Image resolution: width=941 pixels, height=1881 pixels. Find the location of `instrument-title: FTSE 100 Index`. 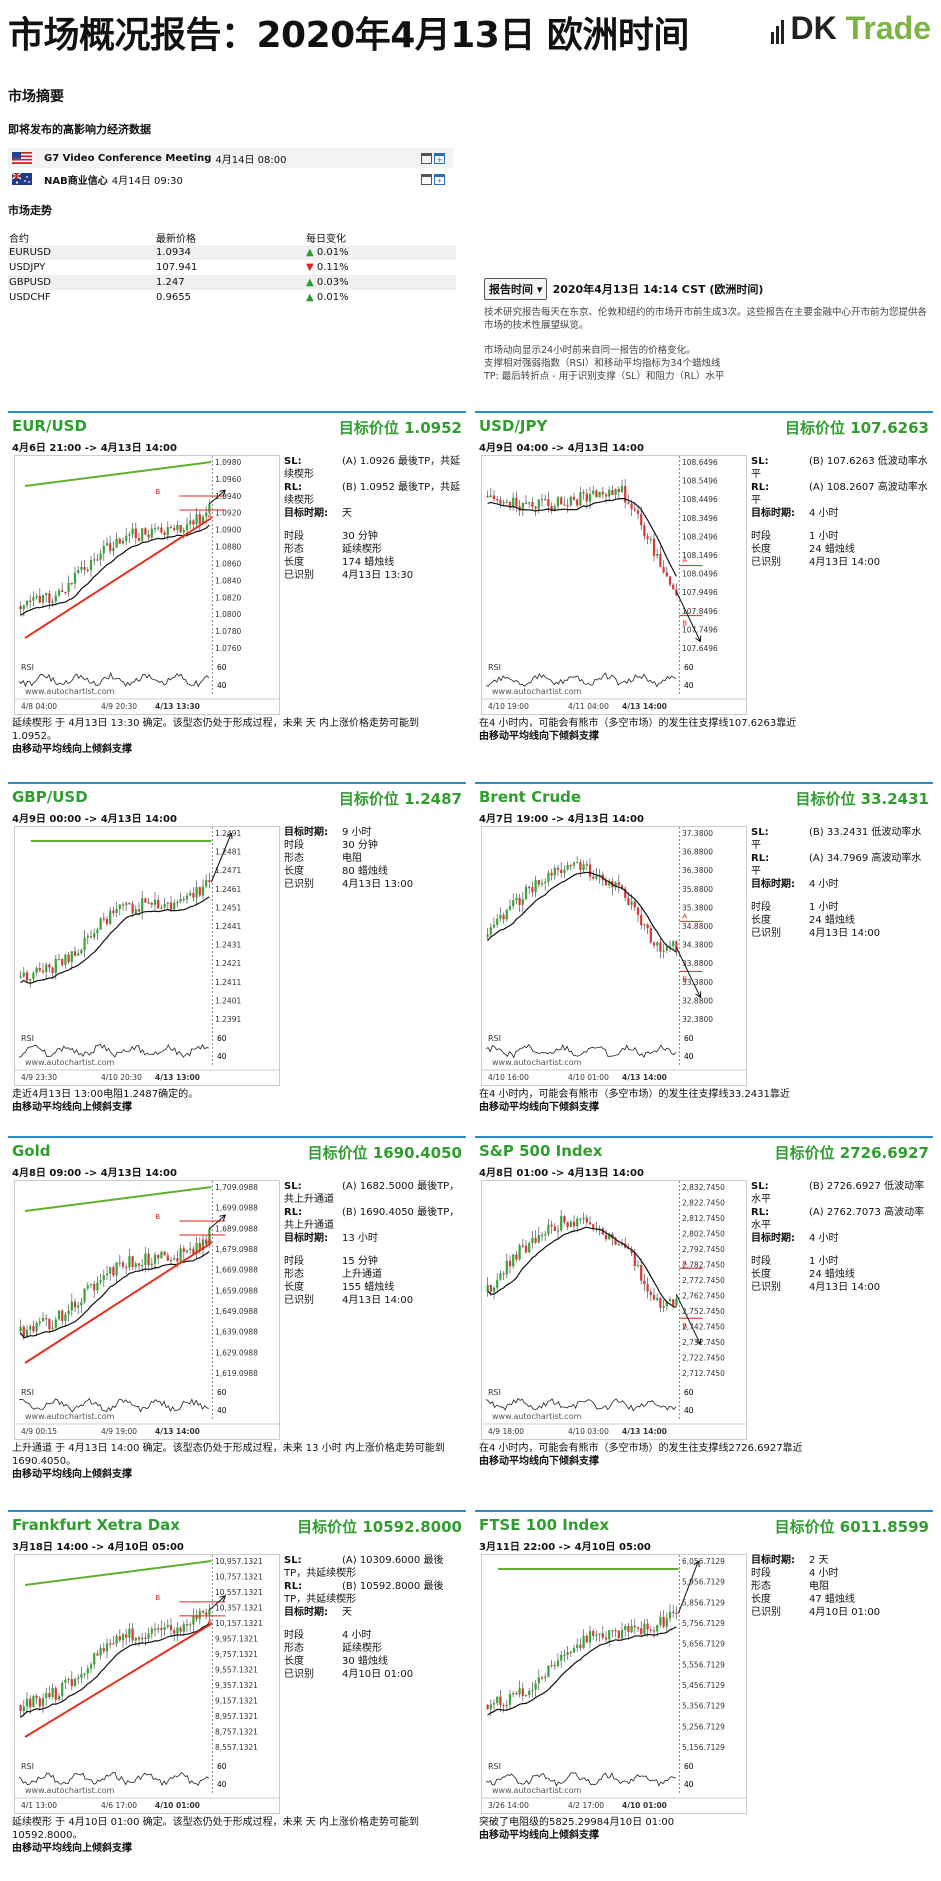

instrument-title: FTSE 100 Index is located at coordinates (544, 1525).